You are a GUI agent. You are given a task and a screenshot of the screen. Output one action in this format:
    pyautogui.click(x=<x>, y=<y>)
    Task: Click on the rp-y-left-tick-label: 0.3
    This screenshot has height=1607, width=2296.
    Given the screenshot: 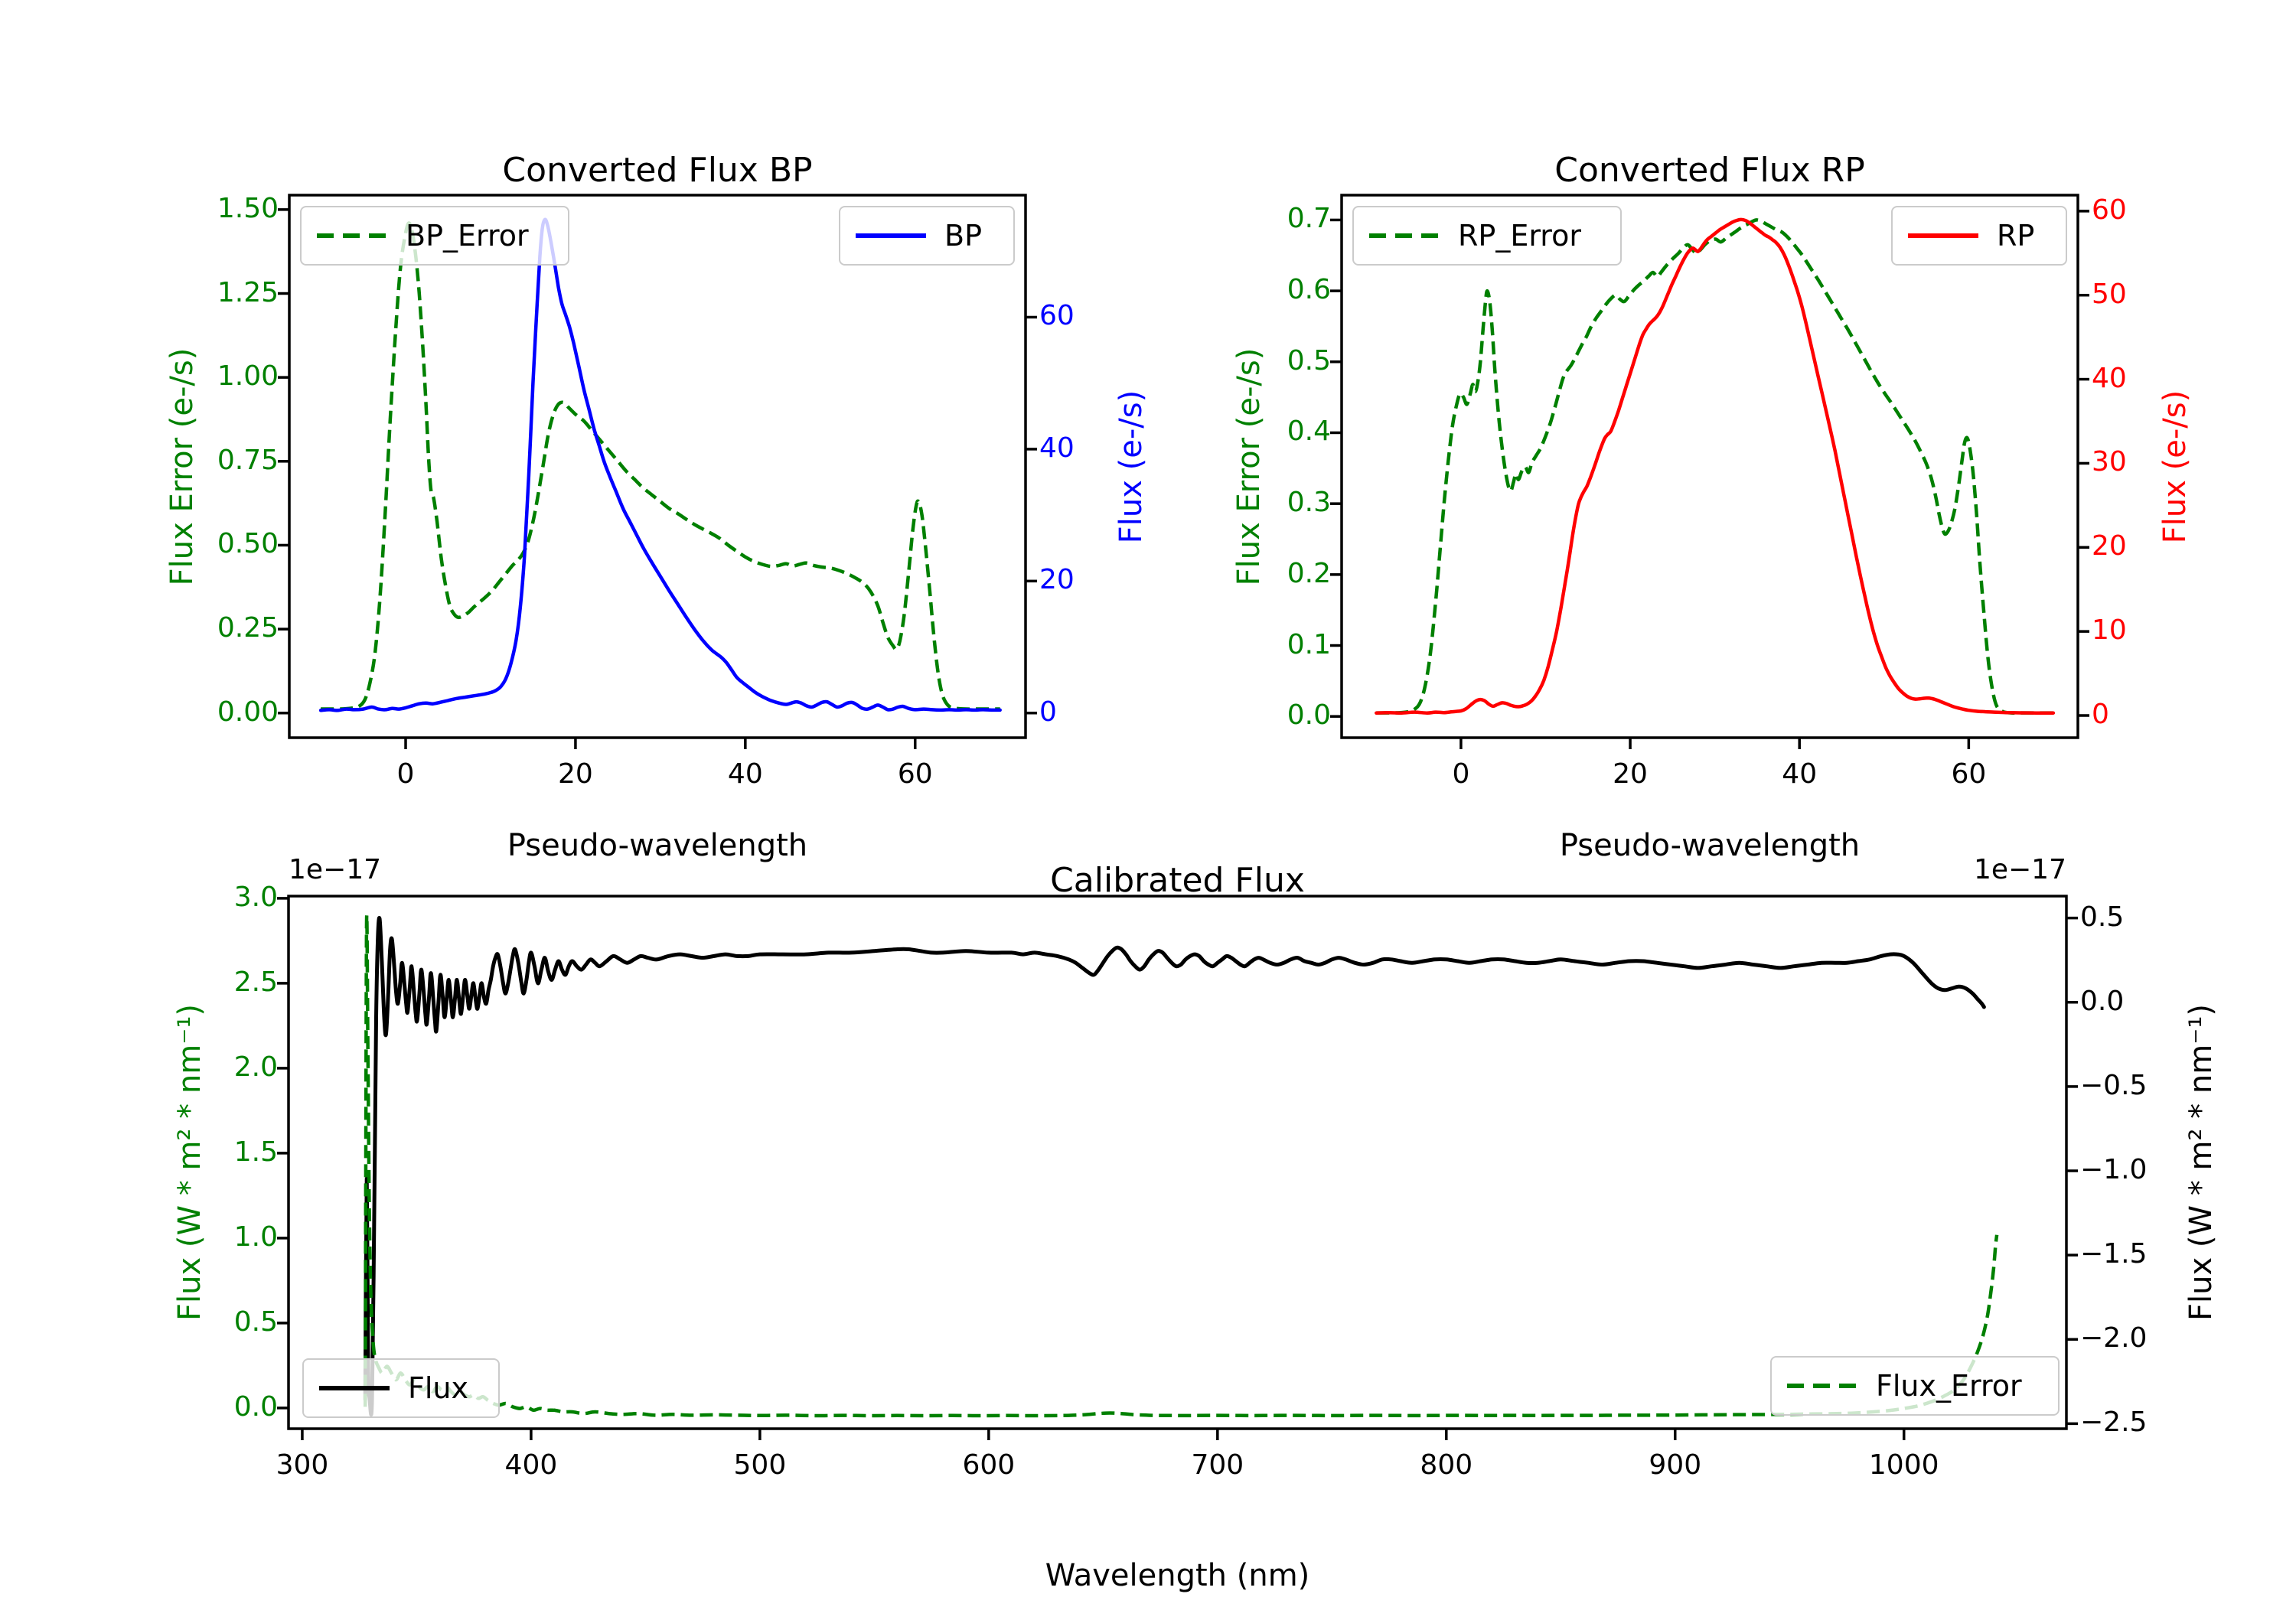 What is the action you would take?
    pyautogui.click(x=1309, y=503)
    